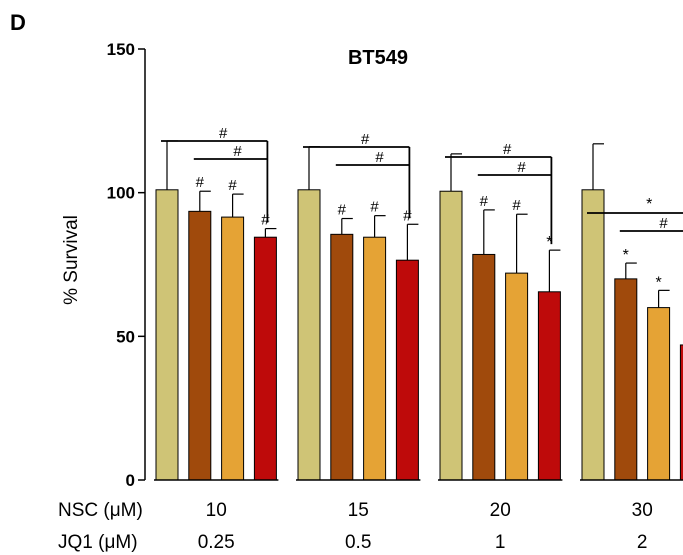  I want to click on nsc-tick-label: 15, so click(358, 510).